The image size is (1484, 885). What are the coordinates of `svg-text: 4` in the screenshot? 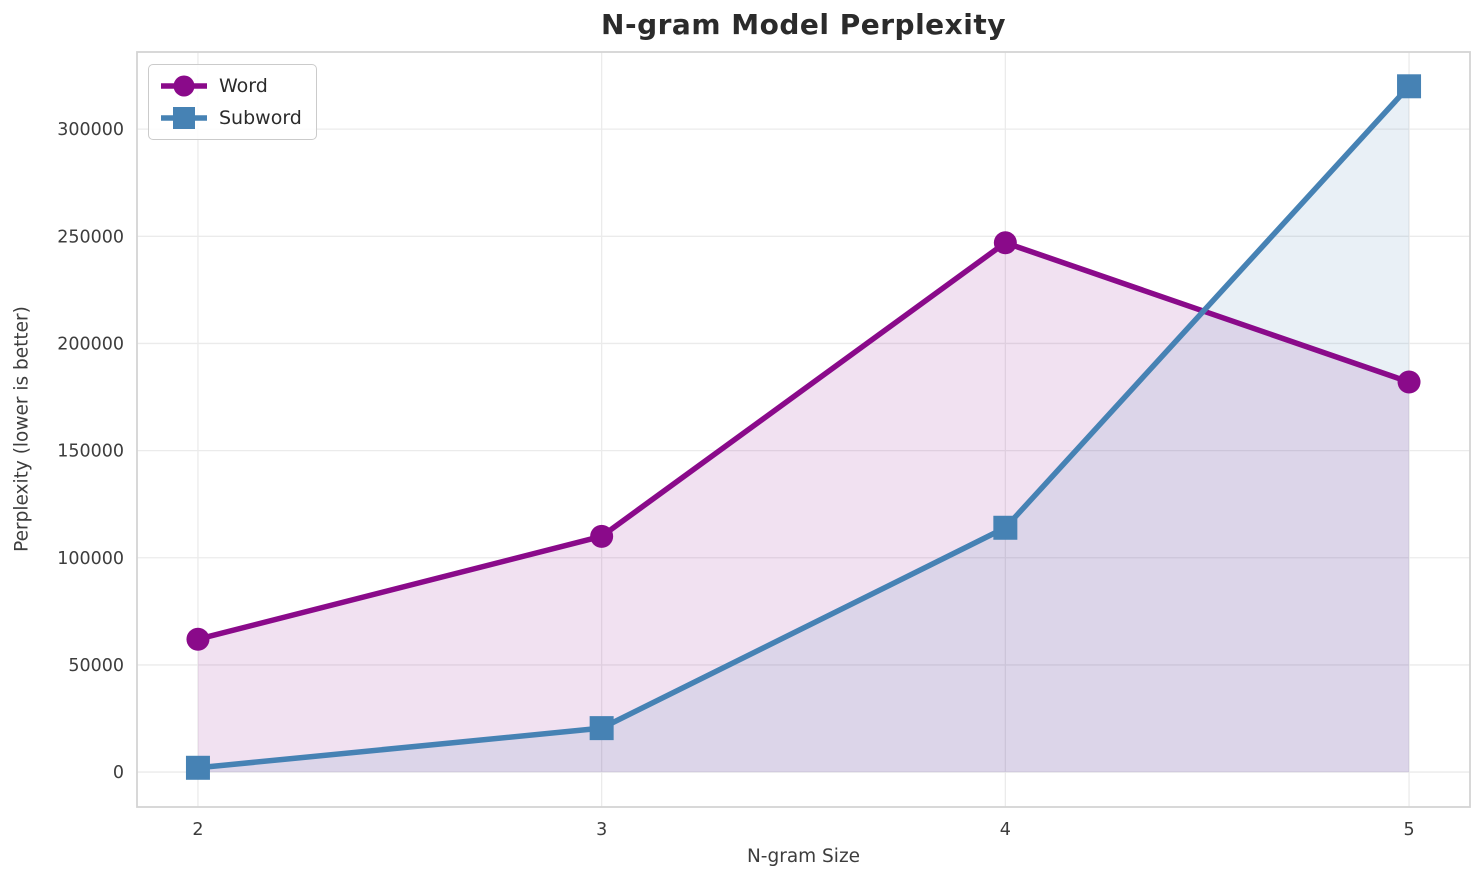 It's located at (1005, 830).